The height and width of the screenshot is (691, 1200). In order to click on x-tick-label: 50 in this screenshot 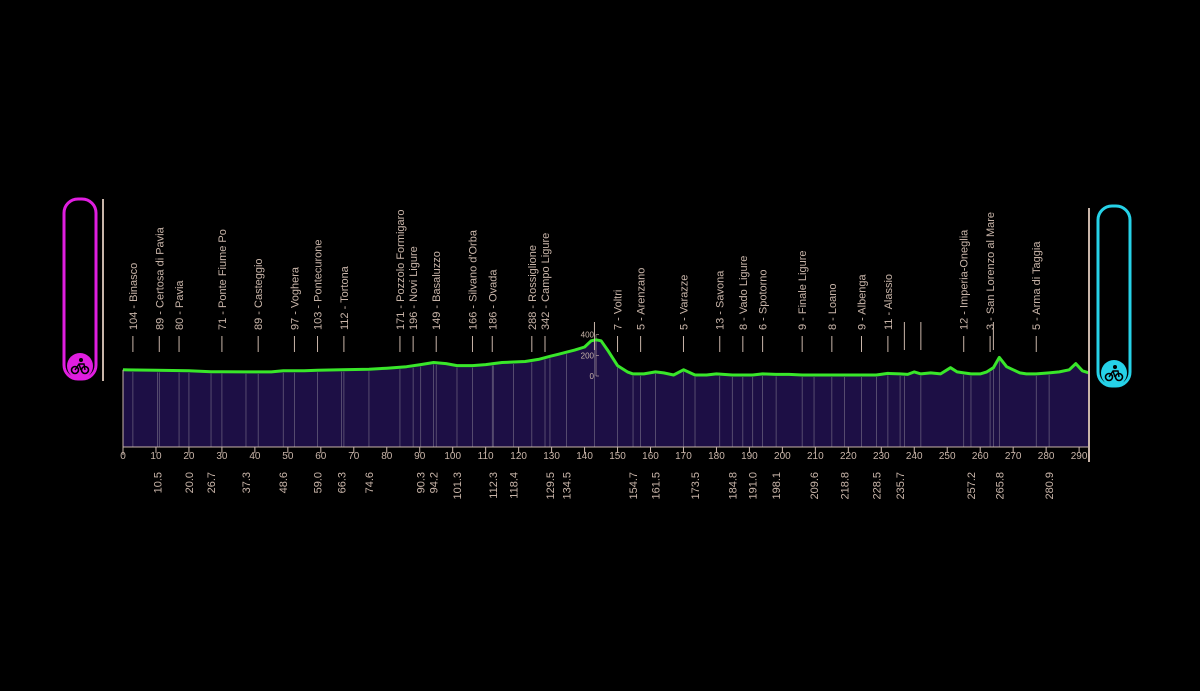, I will do `click(288, 456)`.